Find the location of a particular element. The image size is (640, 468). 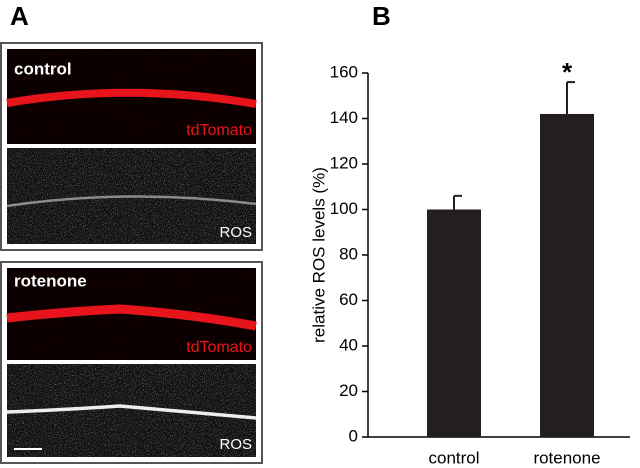

y-axis-label: relative ROS levels (%) is located at coordinates (318, 255).